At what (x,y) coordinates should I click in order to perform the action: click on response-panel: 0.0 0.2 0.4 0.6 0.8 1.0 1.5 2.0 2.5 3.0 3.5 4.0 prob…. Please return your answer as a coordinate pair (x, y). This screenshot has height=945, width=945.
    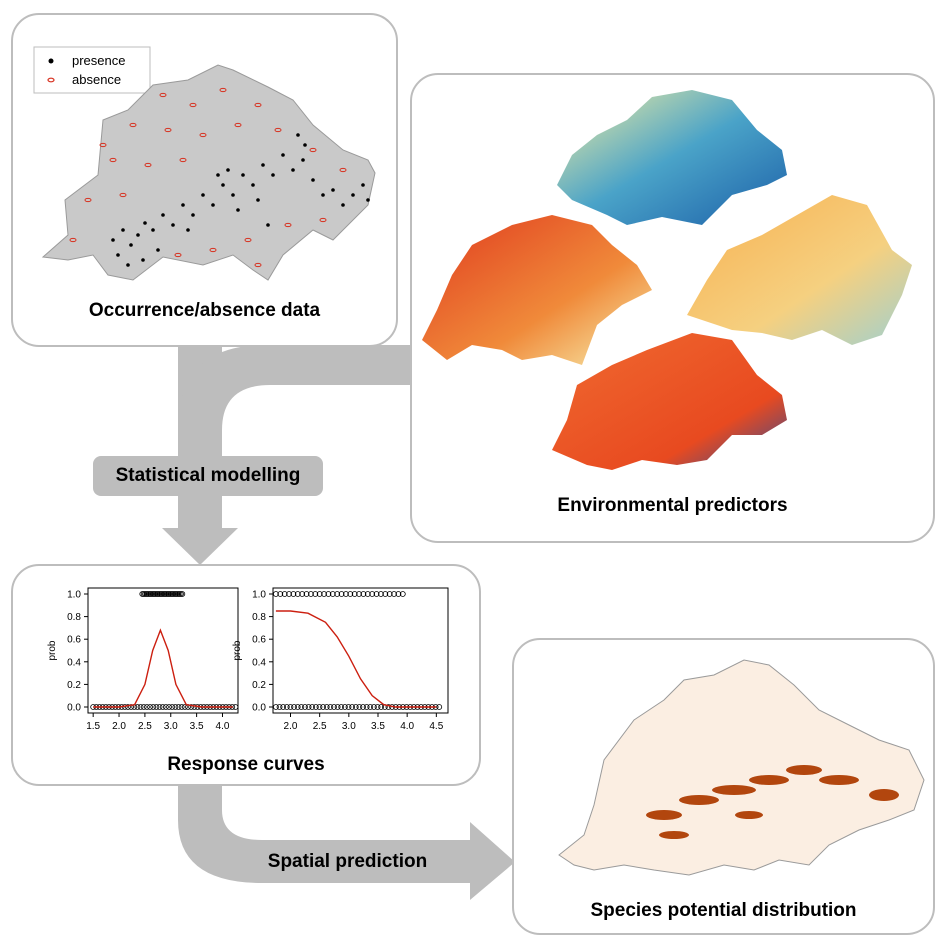
    Looking at the image, I should click on (246, 675).